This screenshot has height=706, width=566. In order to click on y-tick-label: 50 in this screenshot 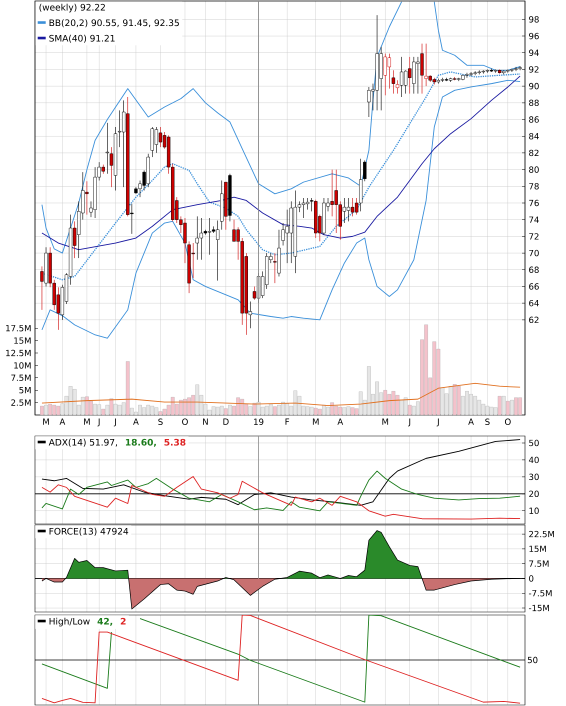, I will do `click(534, 443)`.